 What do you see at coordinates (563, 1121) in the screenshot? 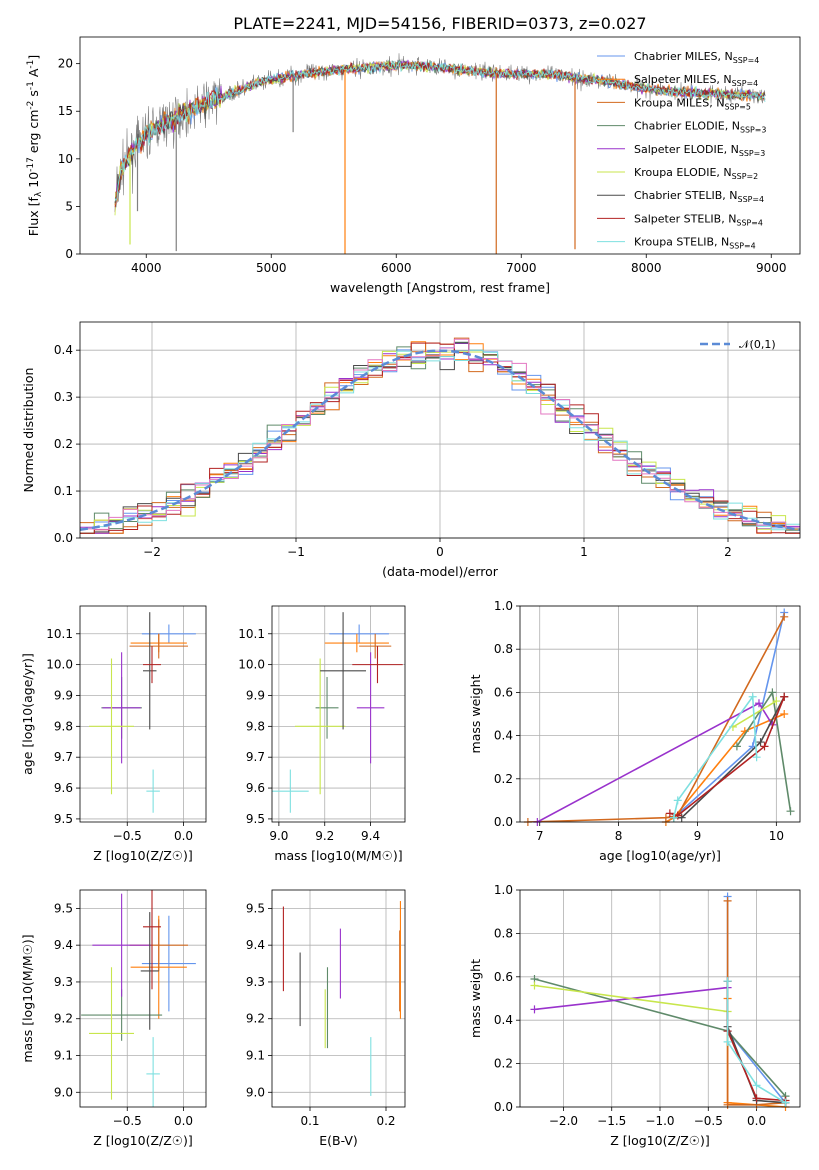
I see `weight_vs_Z-xtick-label: −2.0` at bounding box center [563, 1121].